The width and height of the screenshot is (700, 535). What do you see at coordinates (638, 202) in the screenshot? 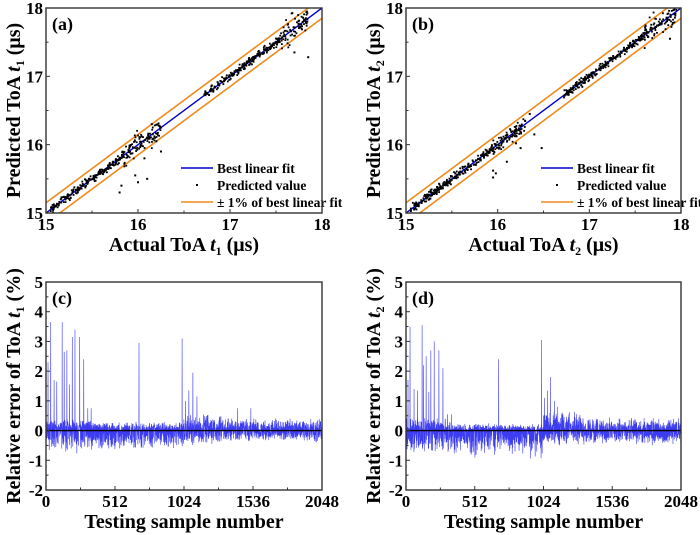
I see `legend-band-label: ± 1% of best linear fit` at bounding box center [638, 202].